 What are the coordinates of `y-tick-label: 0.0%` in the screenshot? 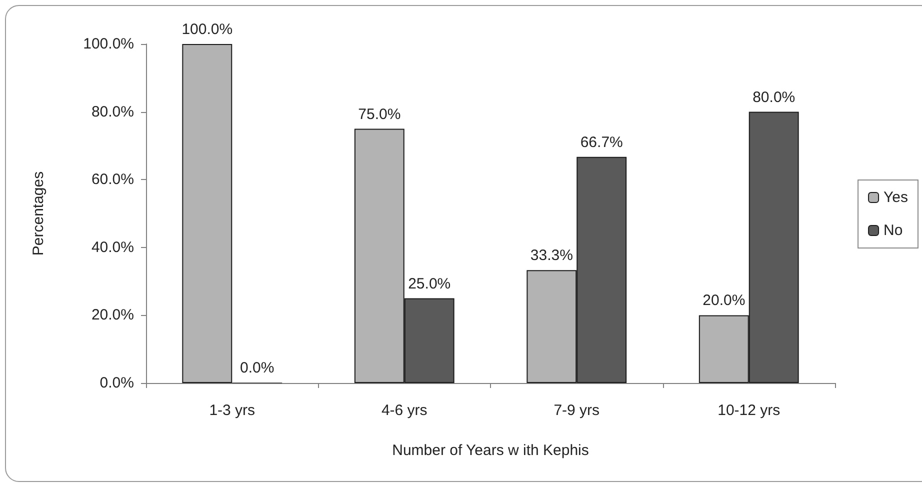 It's located at (117, 383).